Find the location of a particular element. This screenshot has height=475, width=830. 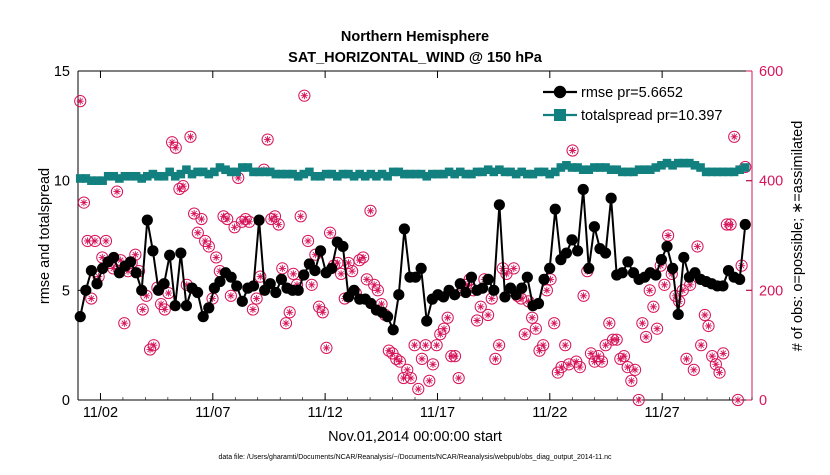

y-left-tick-label: 0 is located at coordinates (66, 401).